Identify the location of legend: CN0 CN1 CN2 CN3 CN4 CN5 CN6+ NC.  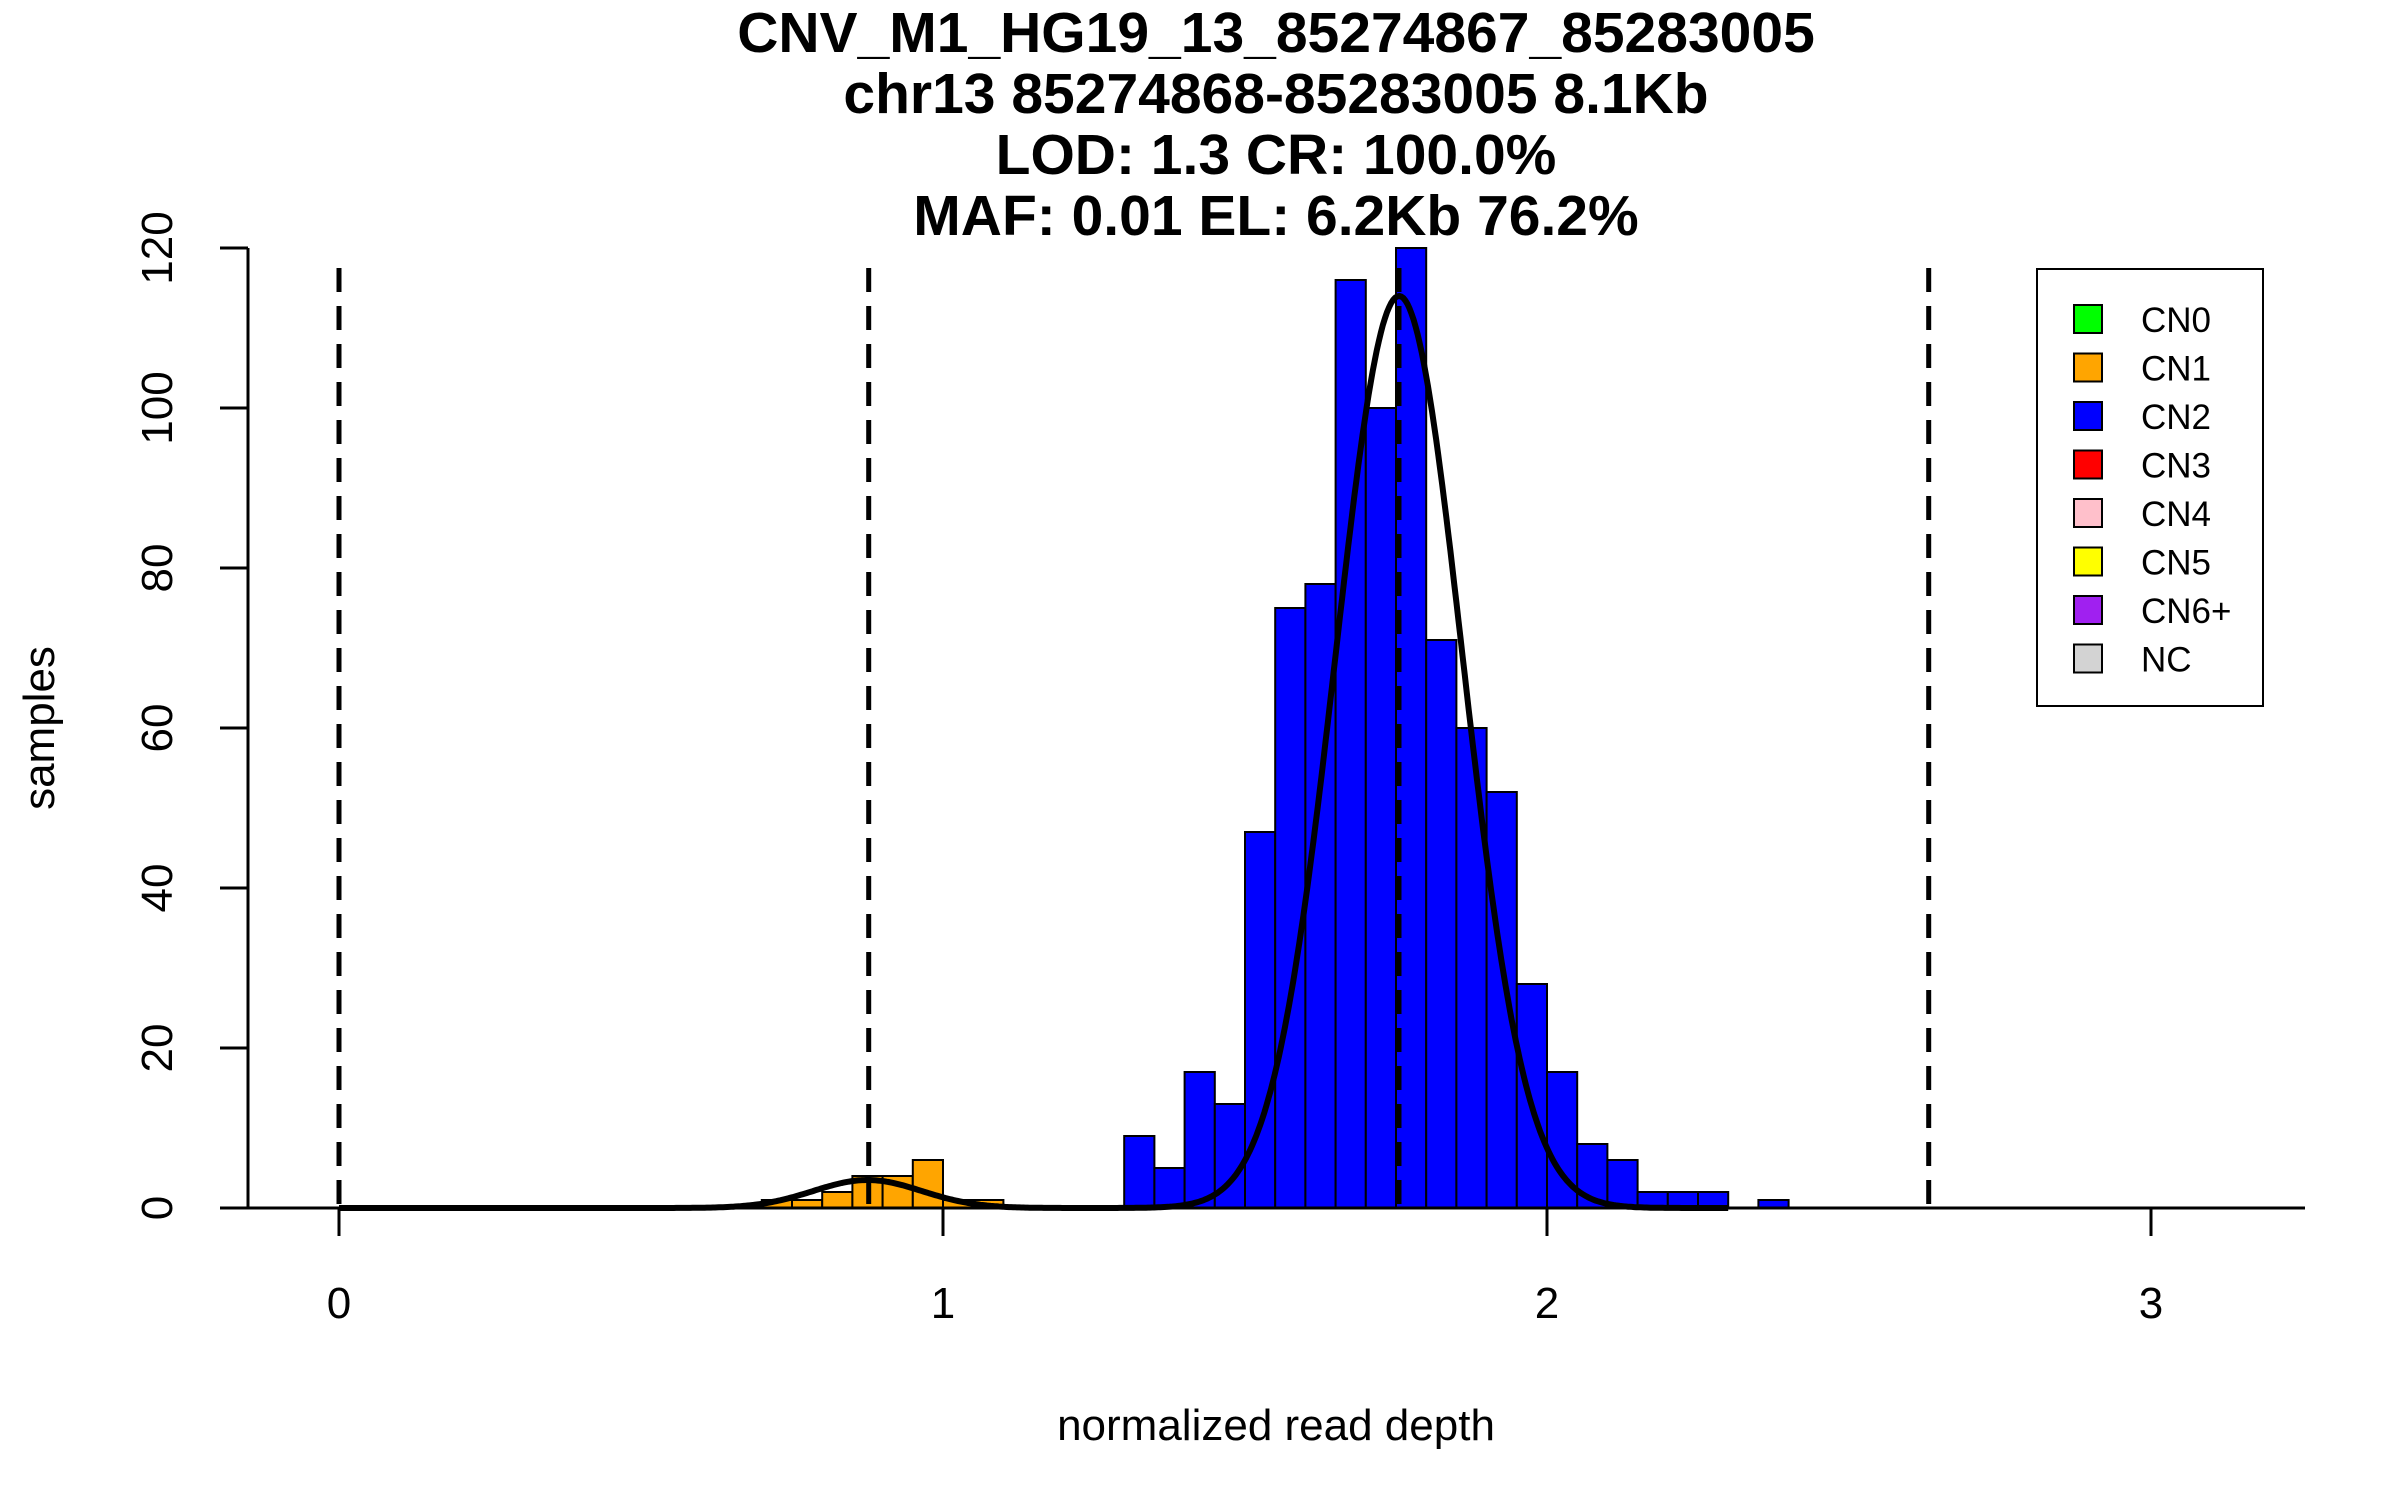
(2150, 487).